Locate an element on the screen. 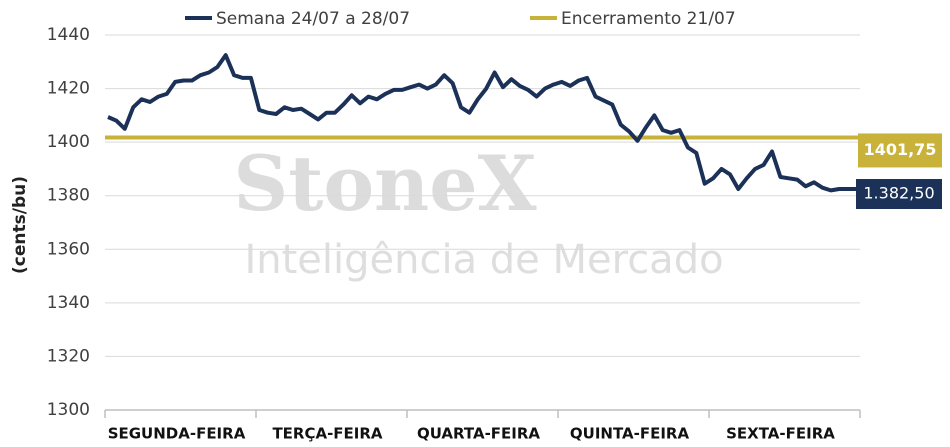 The image size is (950, 447). y-tick-label: 1380 is located at coordinates (68, 196).